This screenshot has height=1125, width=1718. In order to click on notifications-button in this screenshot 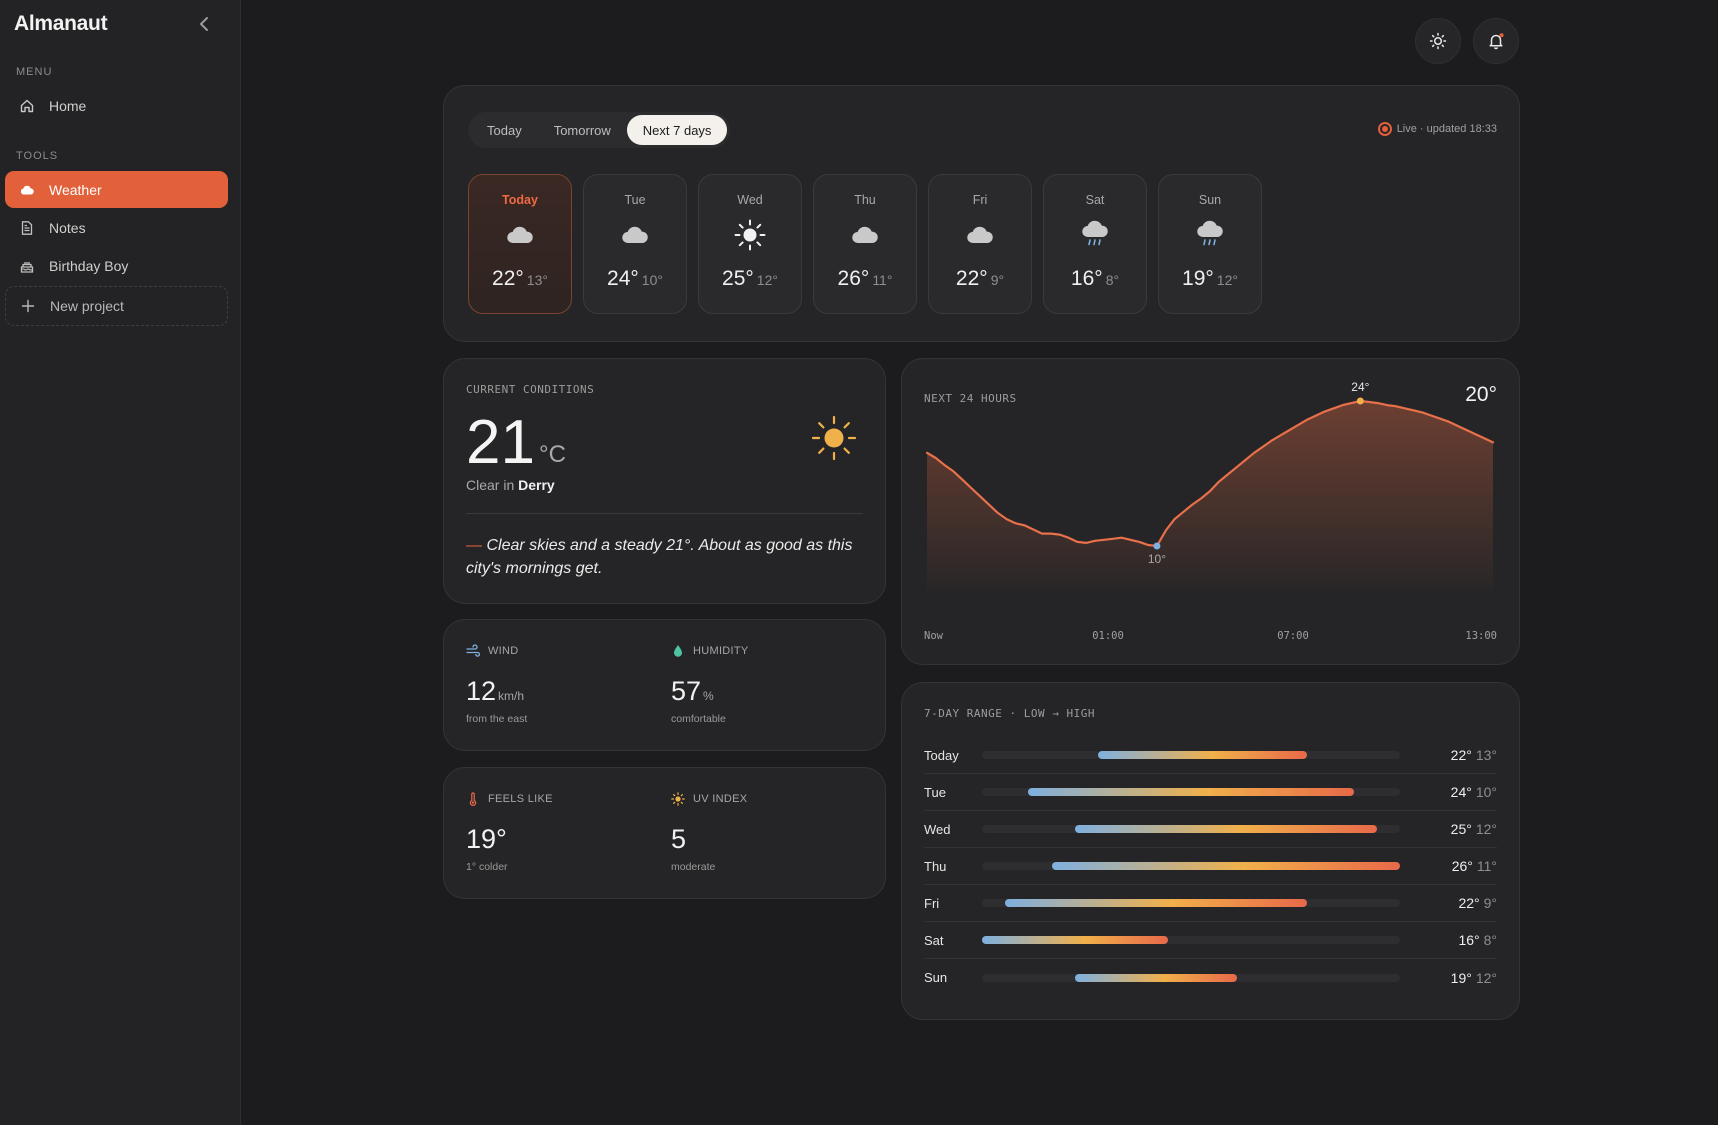, I will do `click(1496, 41)`.